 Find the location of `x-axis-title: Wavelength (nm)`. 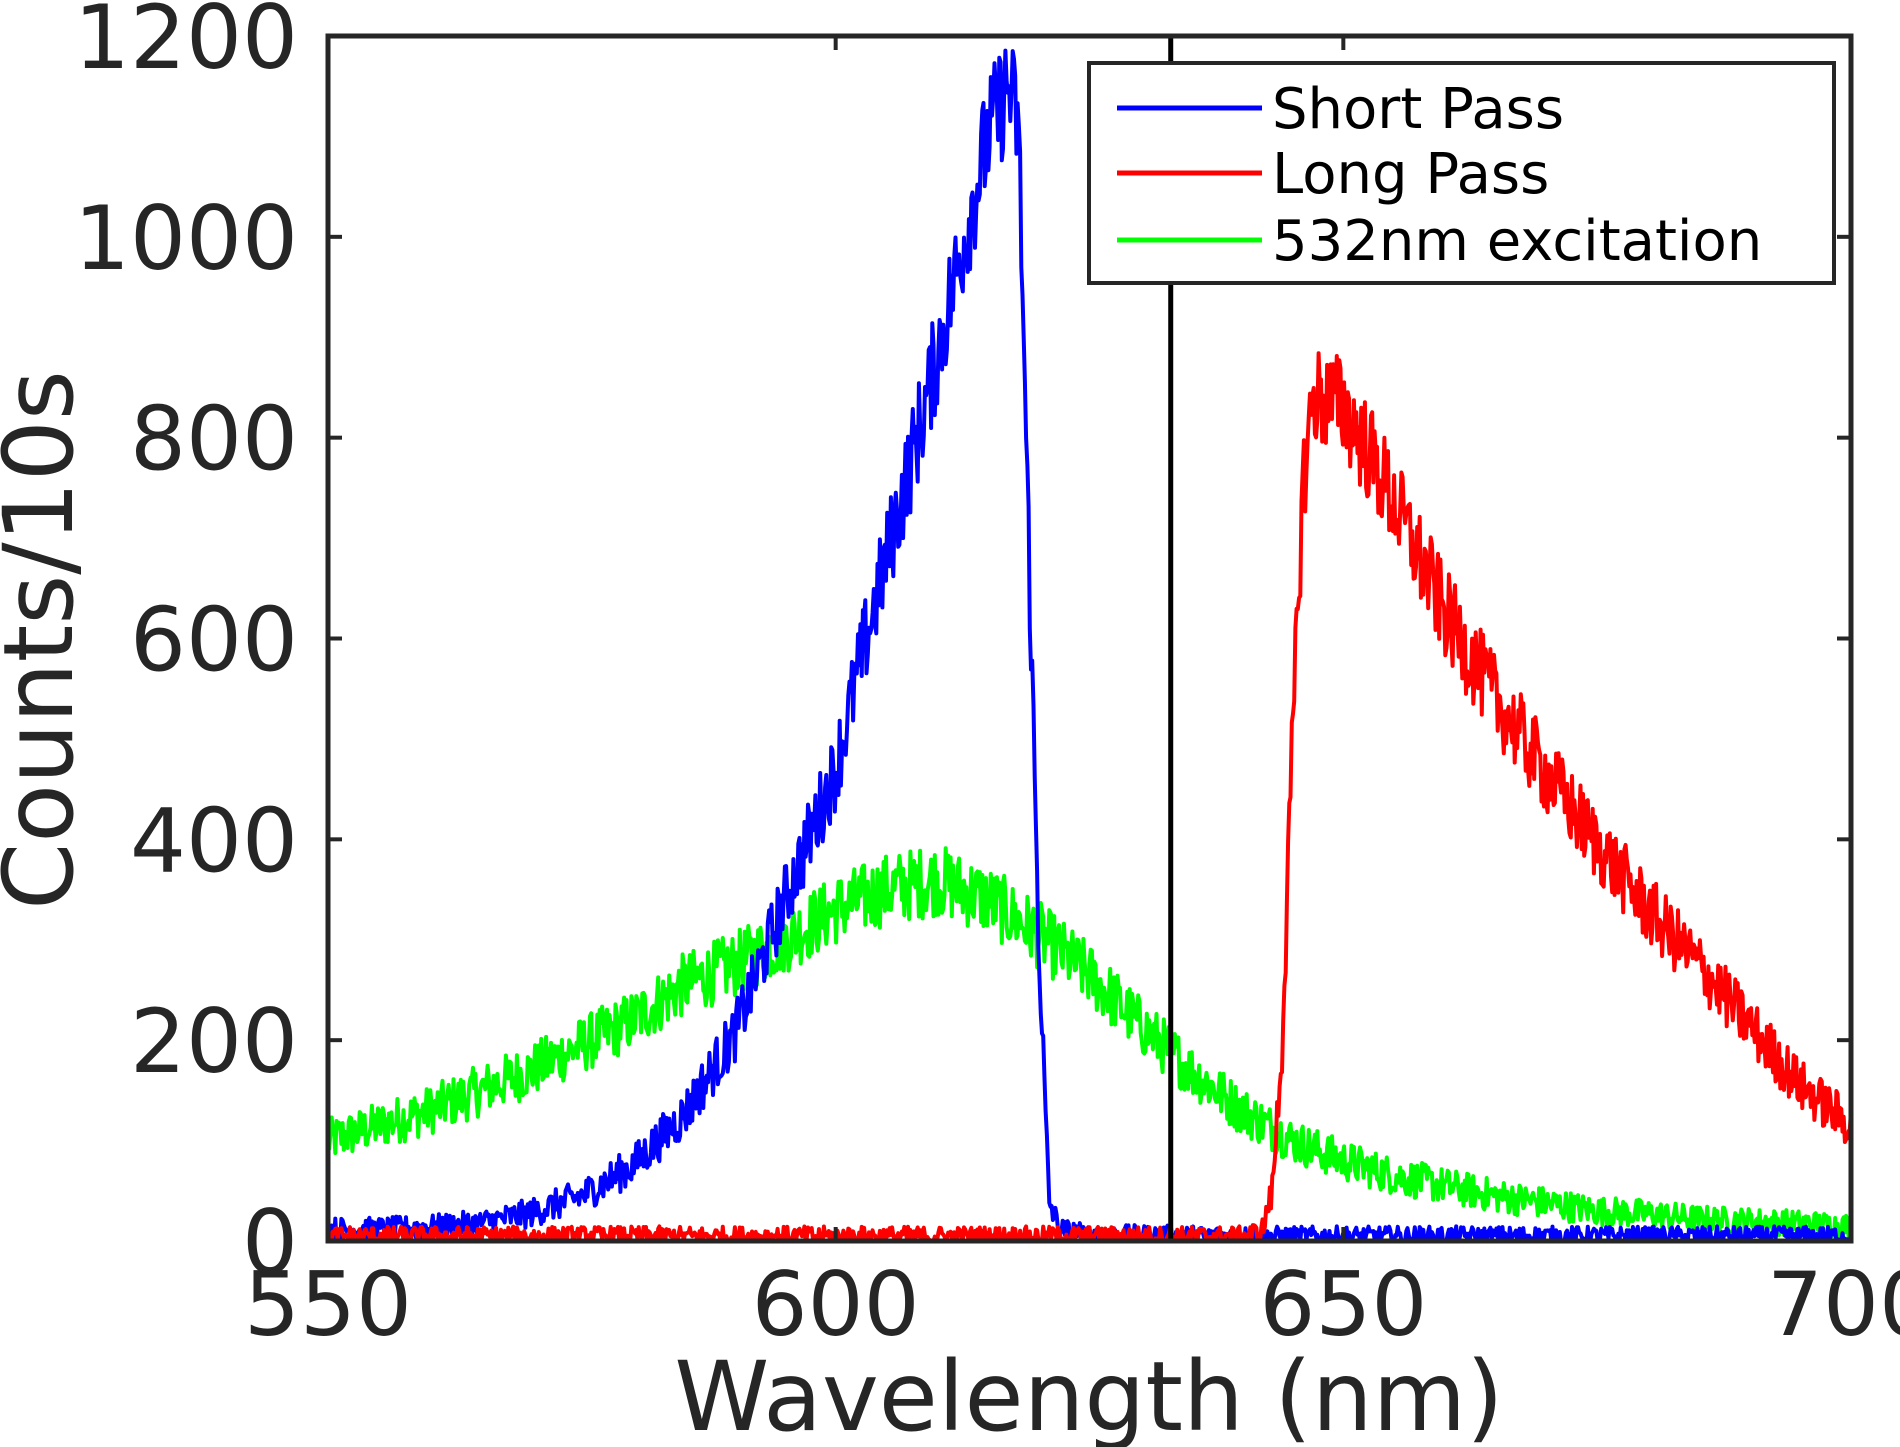

x-axis-title: Wavelength (nm) is located at coordinates (1088, 1394).